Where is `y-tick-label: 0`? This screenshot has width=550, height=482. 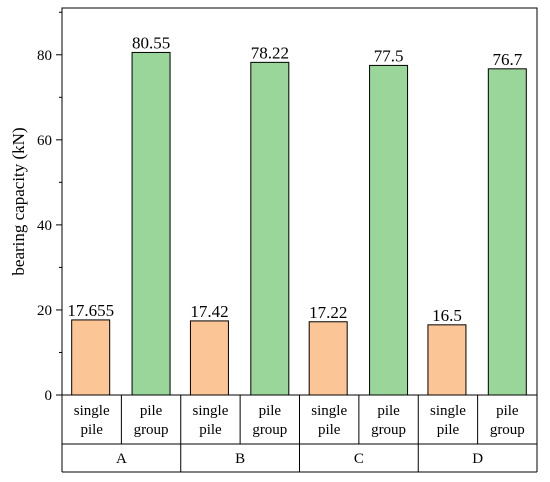
y-tick-label: 0 is located at coordinates (49, 396).